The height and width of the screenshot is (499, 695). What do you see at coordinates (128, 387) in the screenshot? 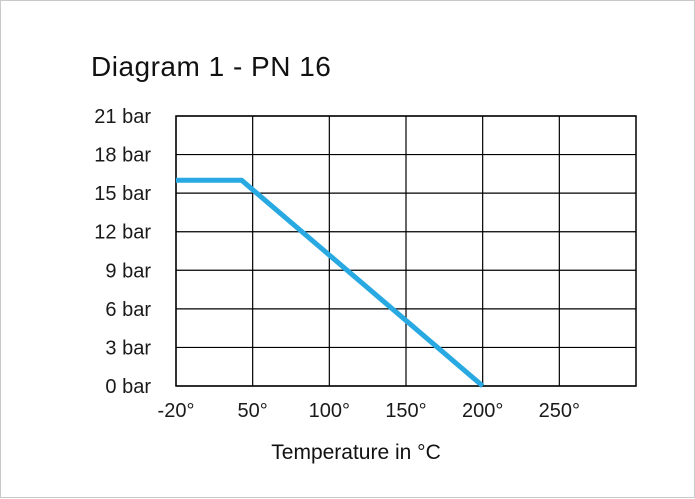
I see `y-tick-label: 0 bar` at bounding box center [128, 387].